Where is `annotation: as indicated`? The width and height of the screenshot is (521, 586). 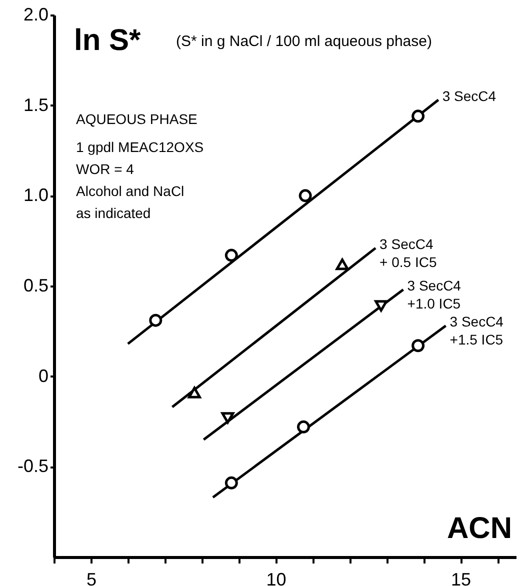
annotation: as indicated is located at coordinates (113, 213).